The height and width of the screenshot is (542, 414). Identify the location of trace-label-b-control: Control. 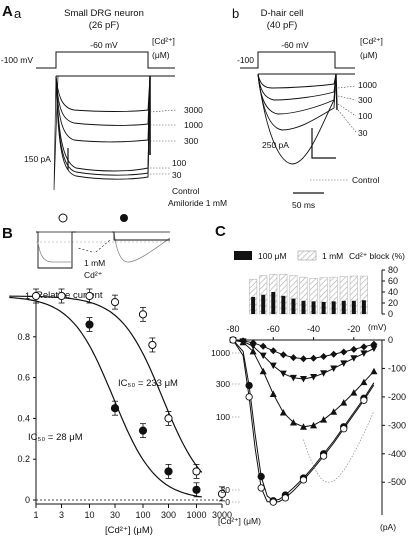
(366, 180).